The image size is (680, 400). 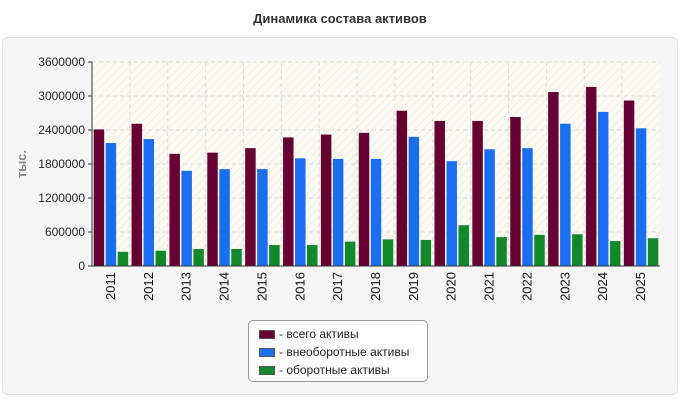 What do you see at coordinates (224, 286) in the screenshot?
I see `x-tick-label: 2014` at bounding box center [224, 286].